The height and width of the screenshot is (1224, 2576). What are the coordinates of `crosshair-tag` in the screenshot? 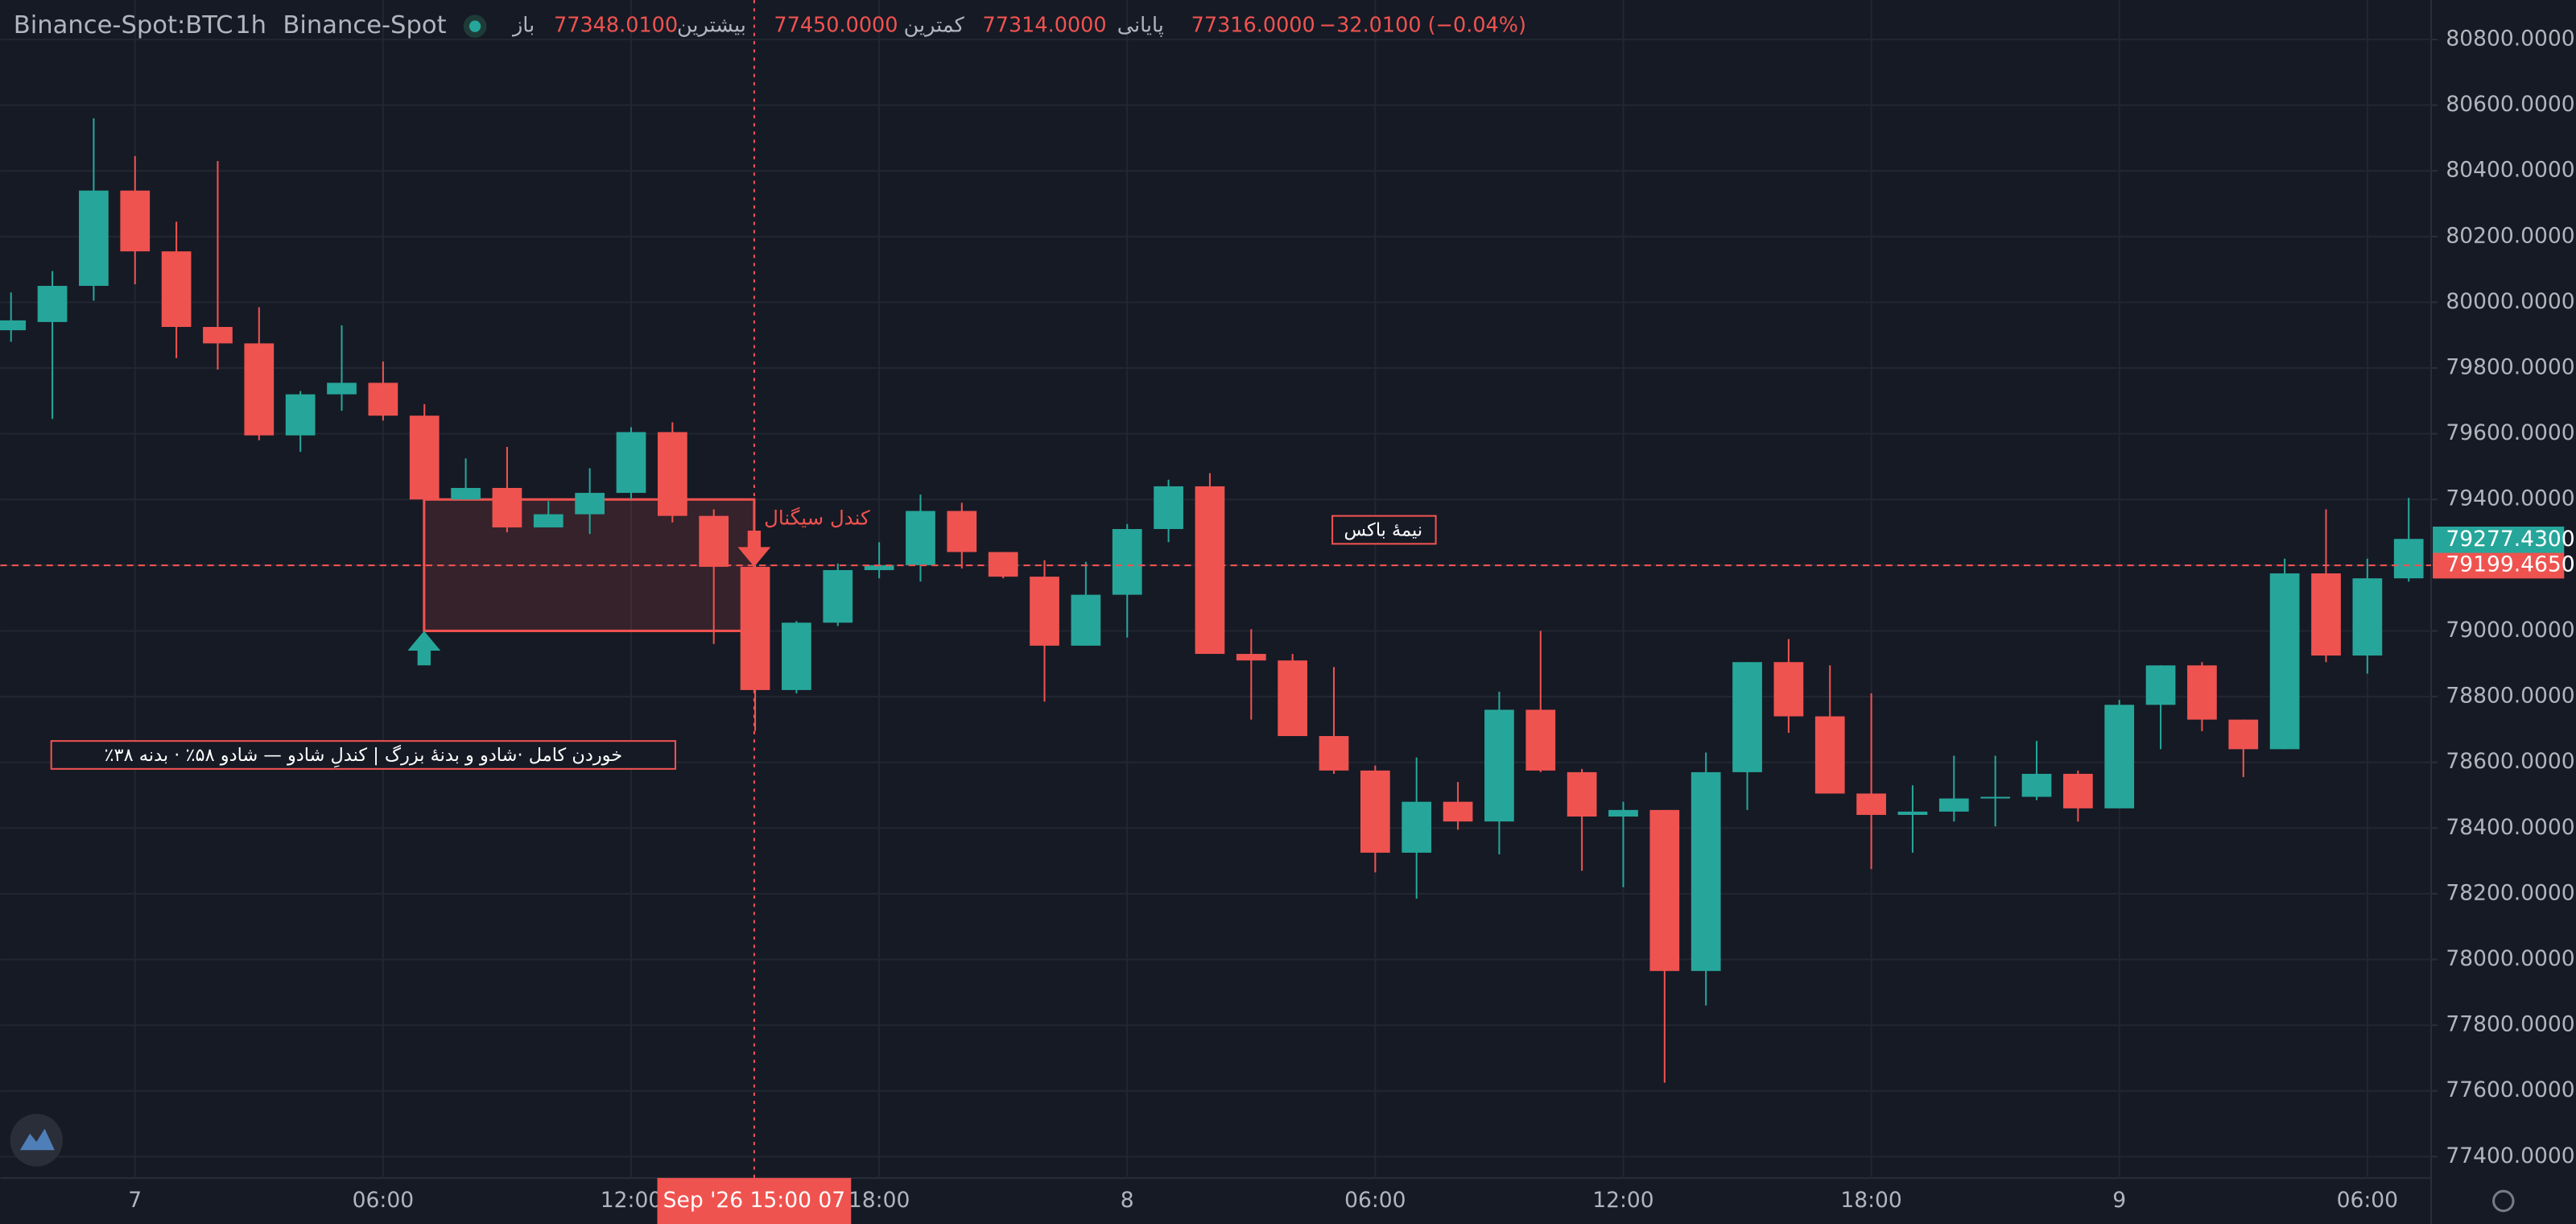 It's located at (754, 1200).